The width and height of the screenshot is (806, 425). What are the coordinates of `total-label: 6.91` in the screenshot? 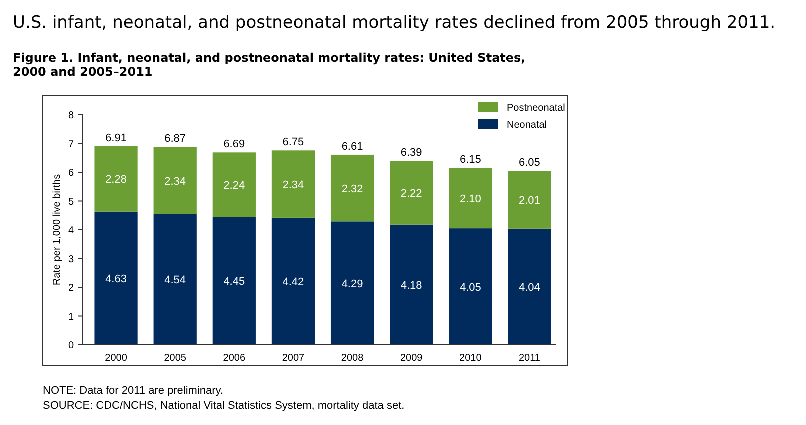 It's located at (116, 138).